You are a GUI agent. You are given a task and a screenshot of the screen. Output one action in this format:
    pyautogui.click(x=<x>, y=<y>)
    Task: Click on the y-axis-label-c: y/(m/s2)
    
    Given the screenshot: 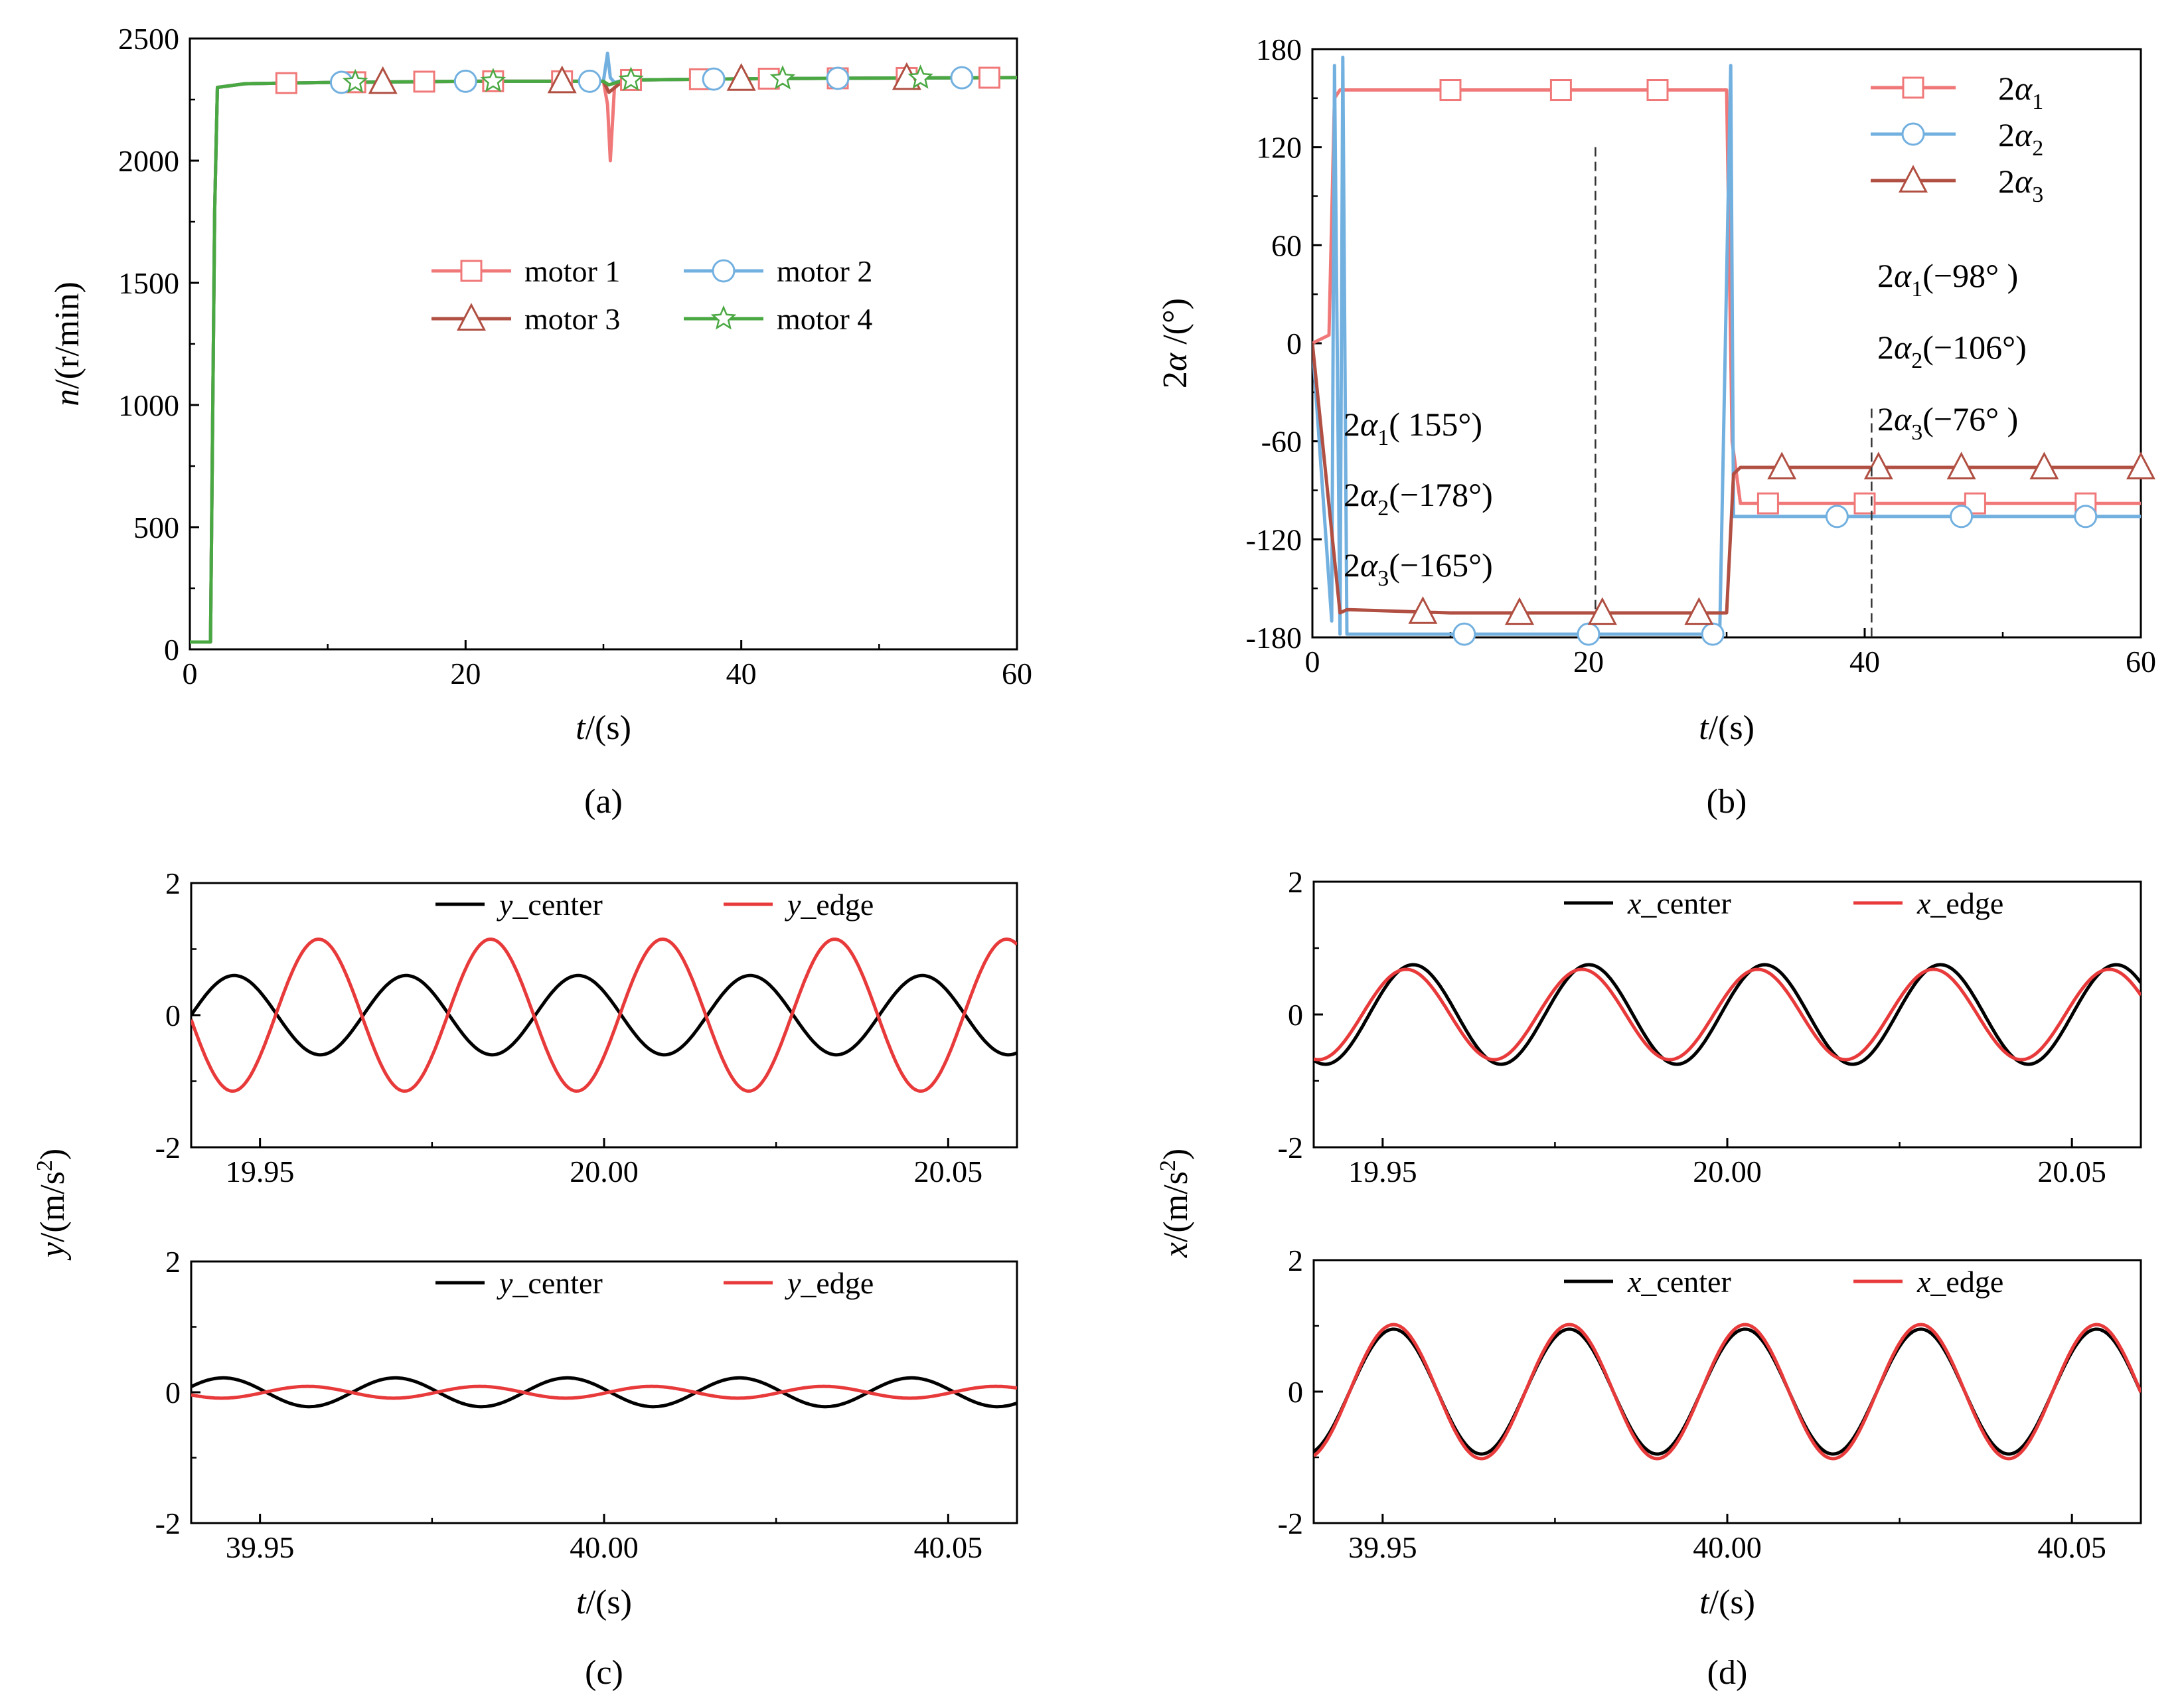 What is the action you would take?
    pyautogui.click(x=52, y=1205)
    